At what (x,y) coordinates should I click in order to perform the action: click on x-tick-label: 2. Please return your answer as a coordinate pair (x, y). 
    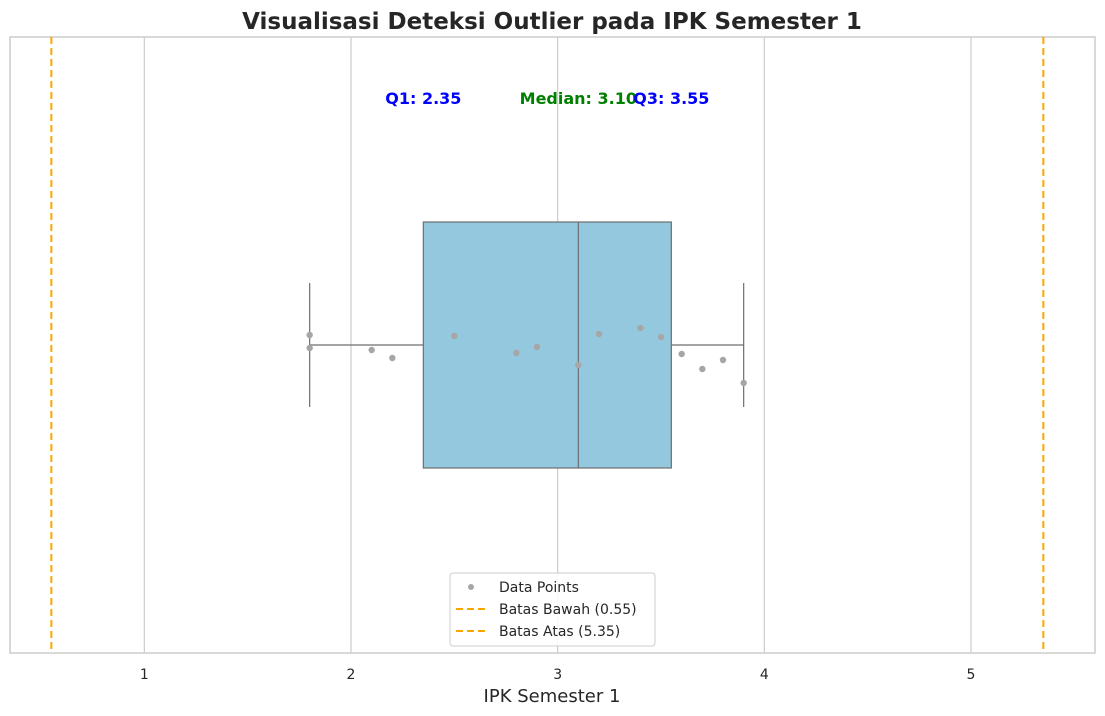
    Looking at the image, I should click on (351, 675).